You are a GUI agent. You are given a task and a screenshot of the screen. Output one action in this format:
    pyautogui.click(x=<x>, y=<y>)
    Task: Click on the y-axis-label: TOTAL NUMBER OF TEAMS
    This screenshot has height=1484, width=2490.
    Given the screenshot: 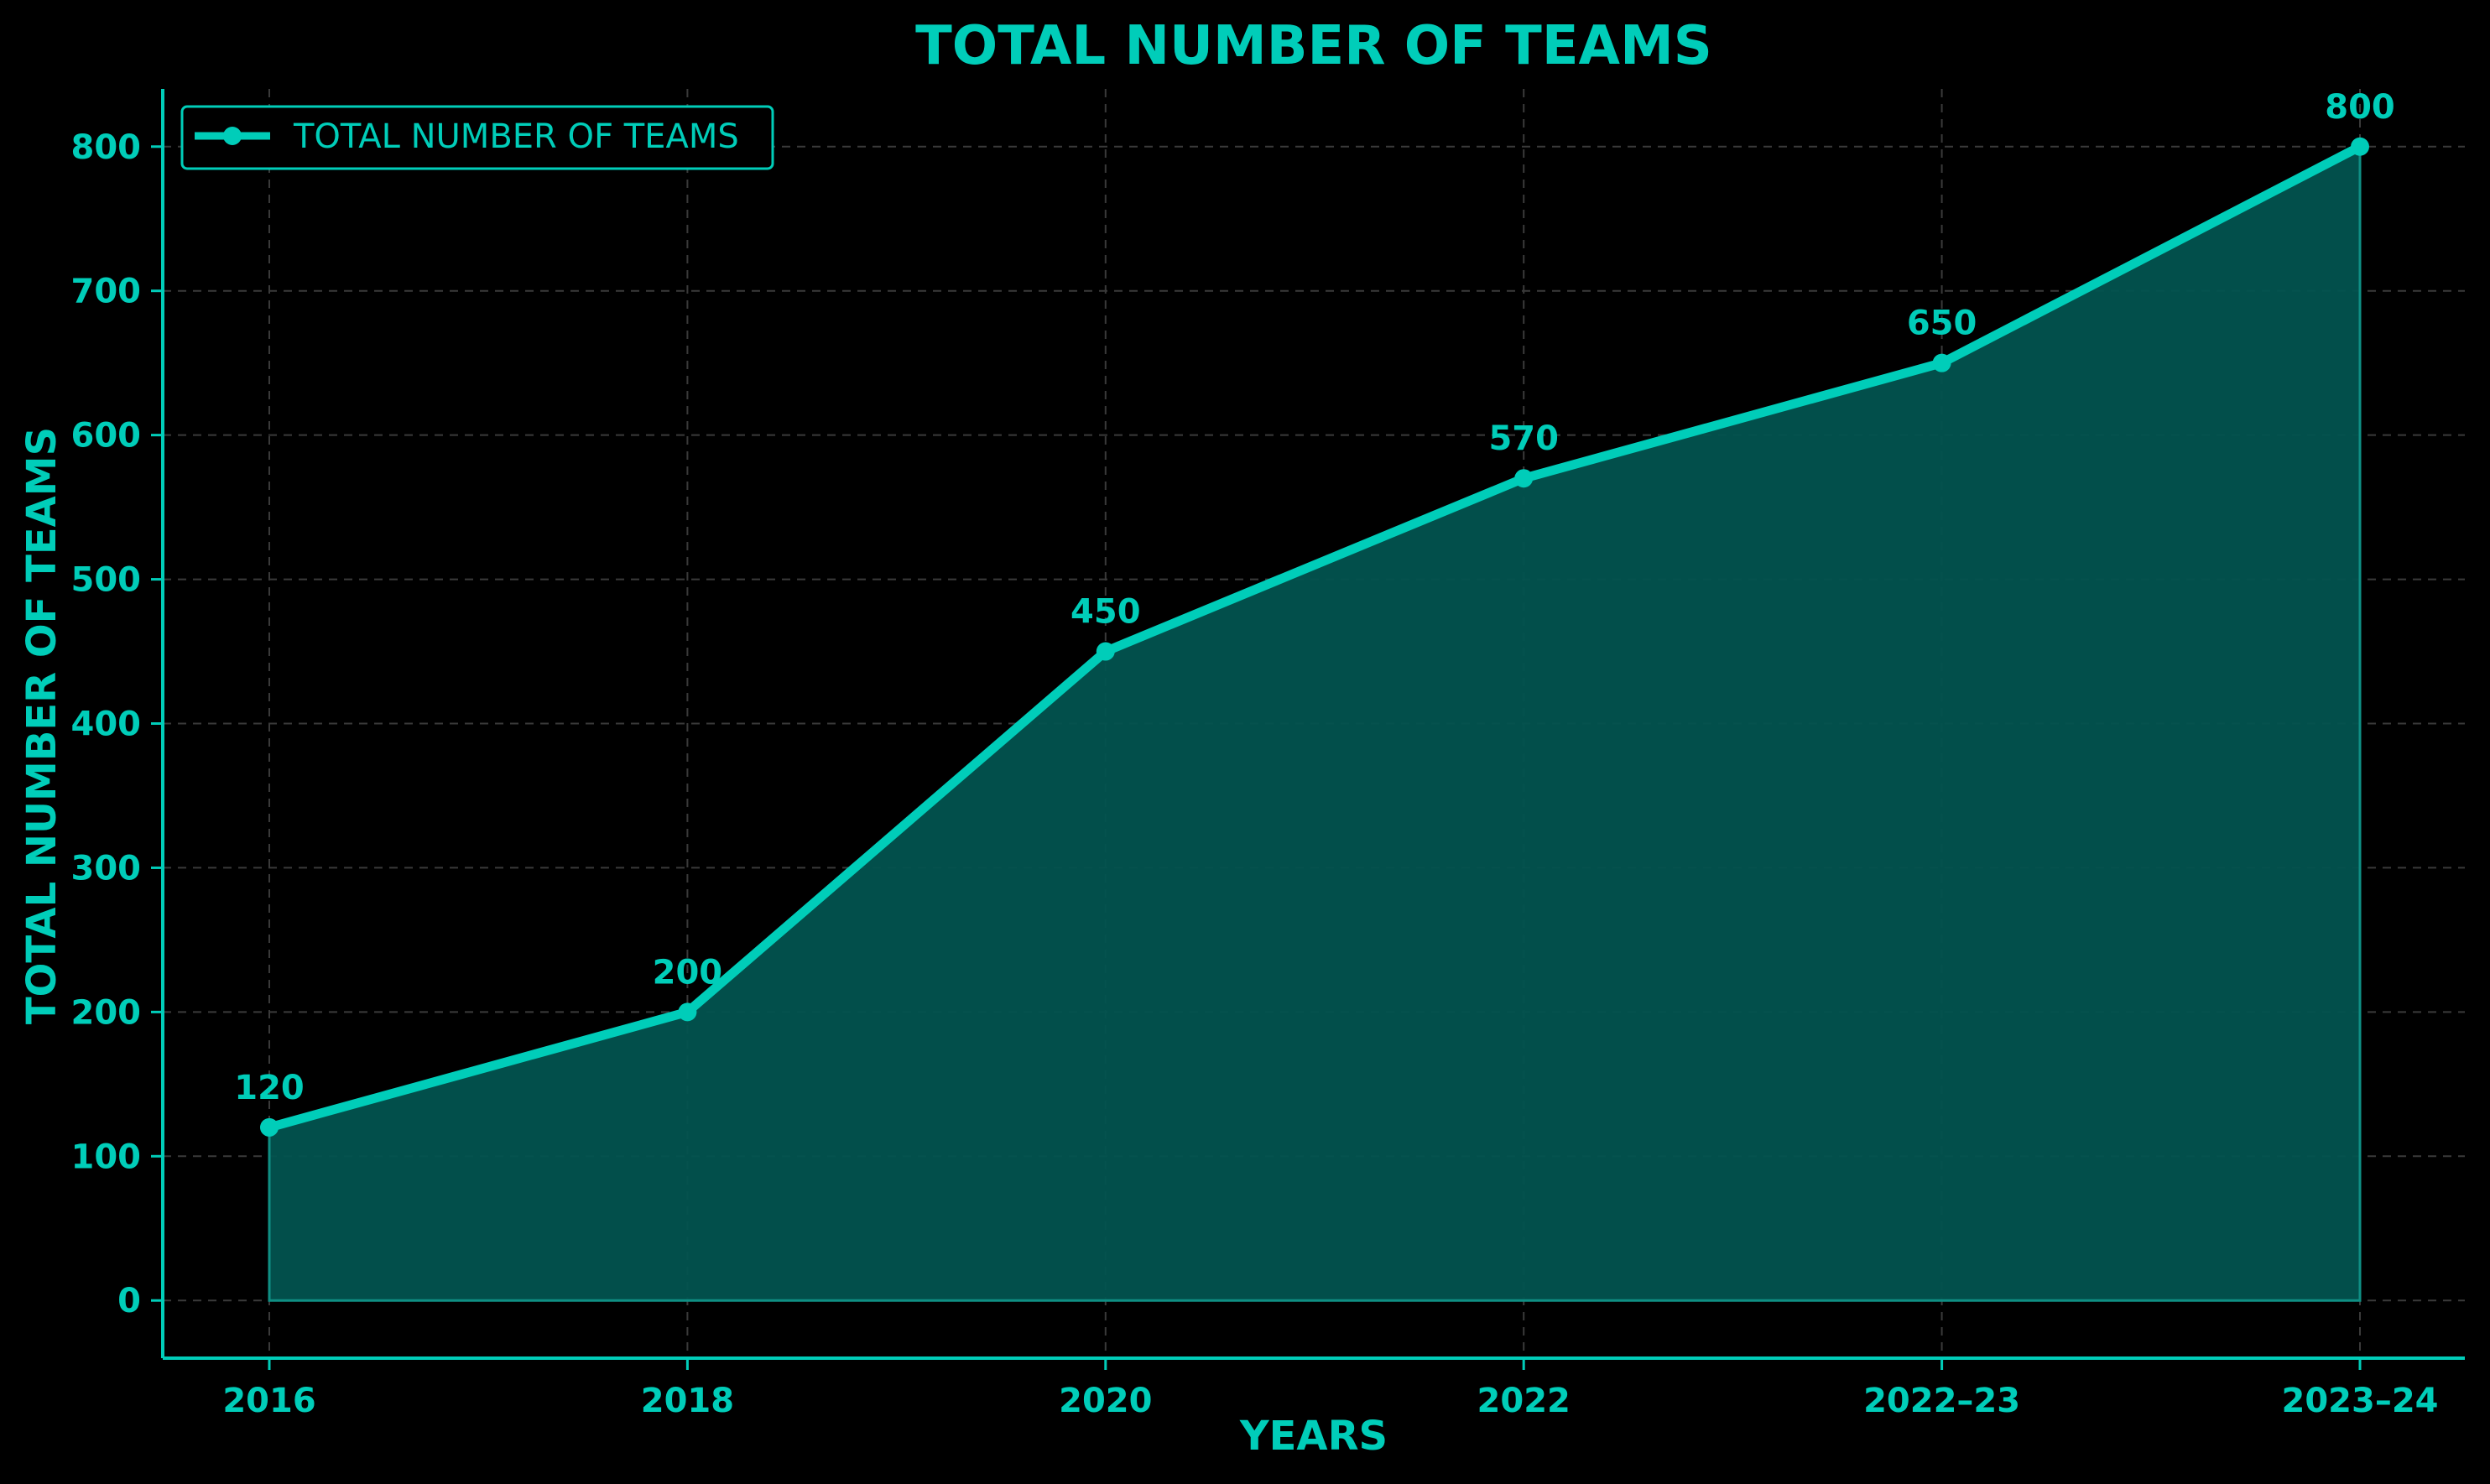 What is the action you would take?
    pyautogui.click(x=41, y=725)
    